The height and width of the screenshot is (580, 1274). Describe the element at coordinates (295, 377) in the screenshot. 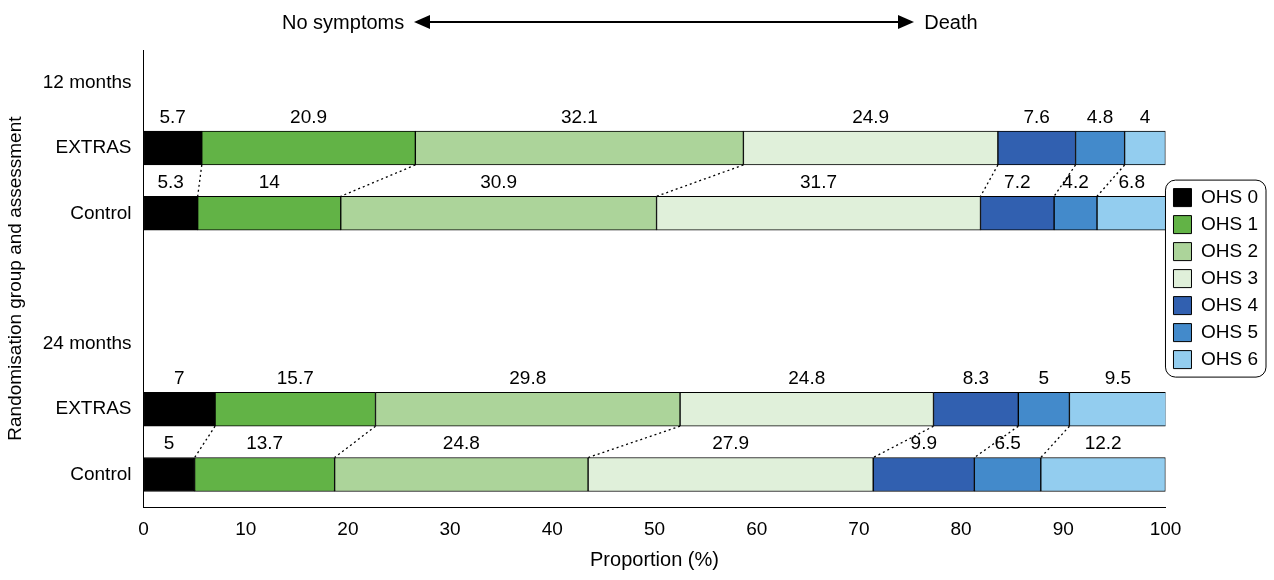

I see `data-label: 15.7` at that location.